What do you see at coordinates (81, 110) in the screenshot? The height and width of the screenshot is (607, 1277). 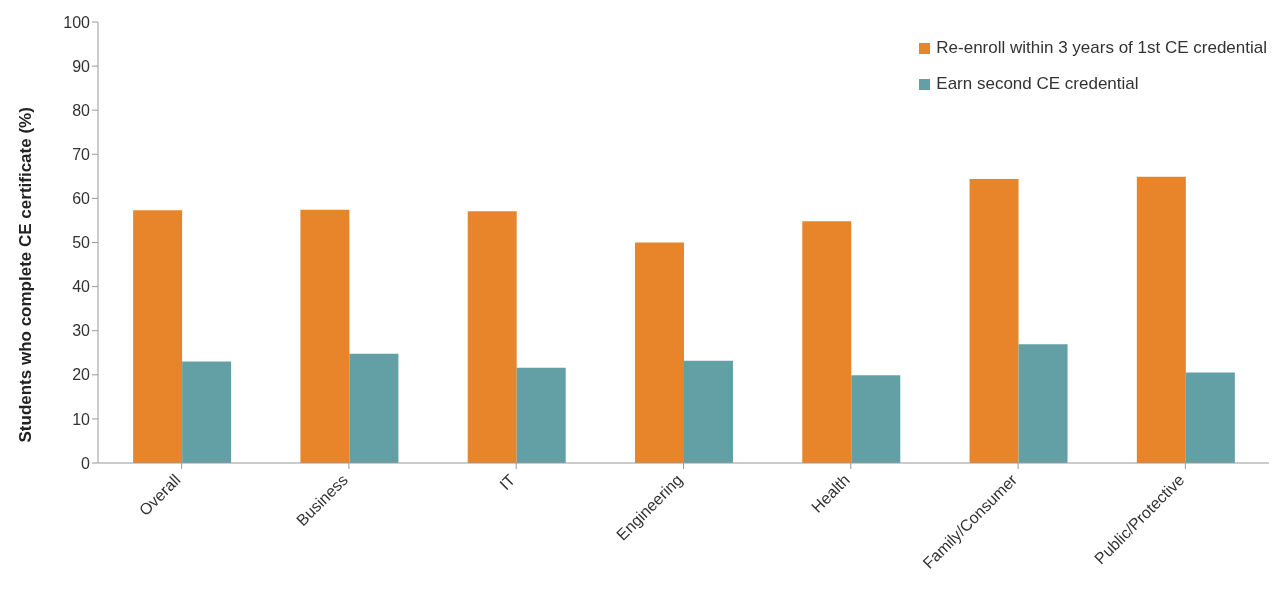 I see `y-tick-label: 80` at bounding box center [81, 110].